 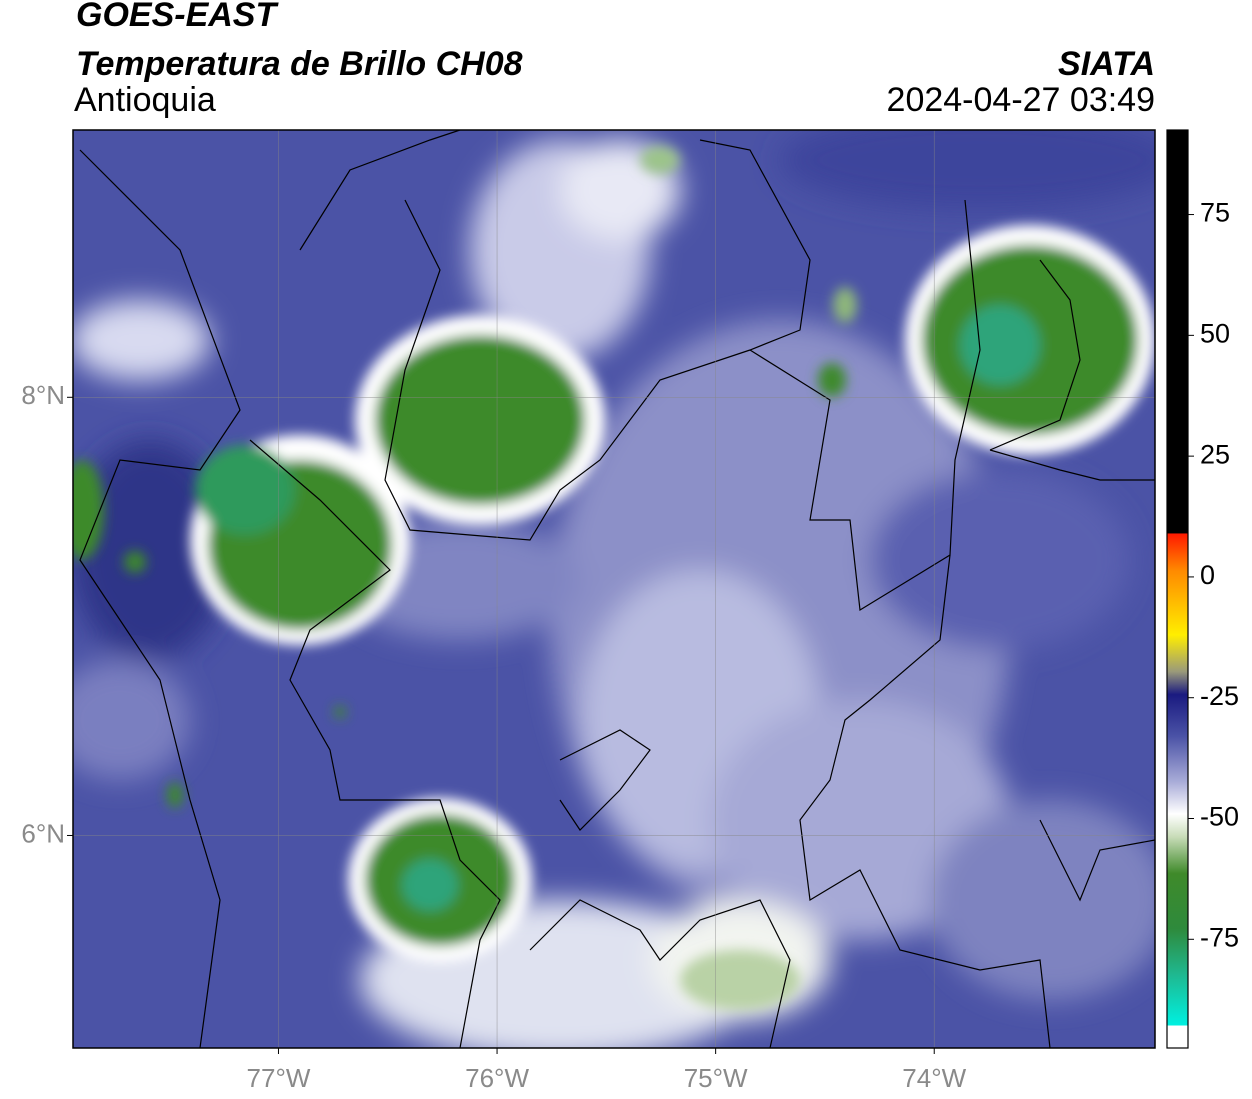 I want to click on y-tick-label: 6°N, so click(x=43, y=833).